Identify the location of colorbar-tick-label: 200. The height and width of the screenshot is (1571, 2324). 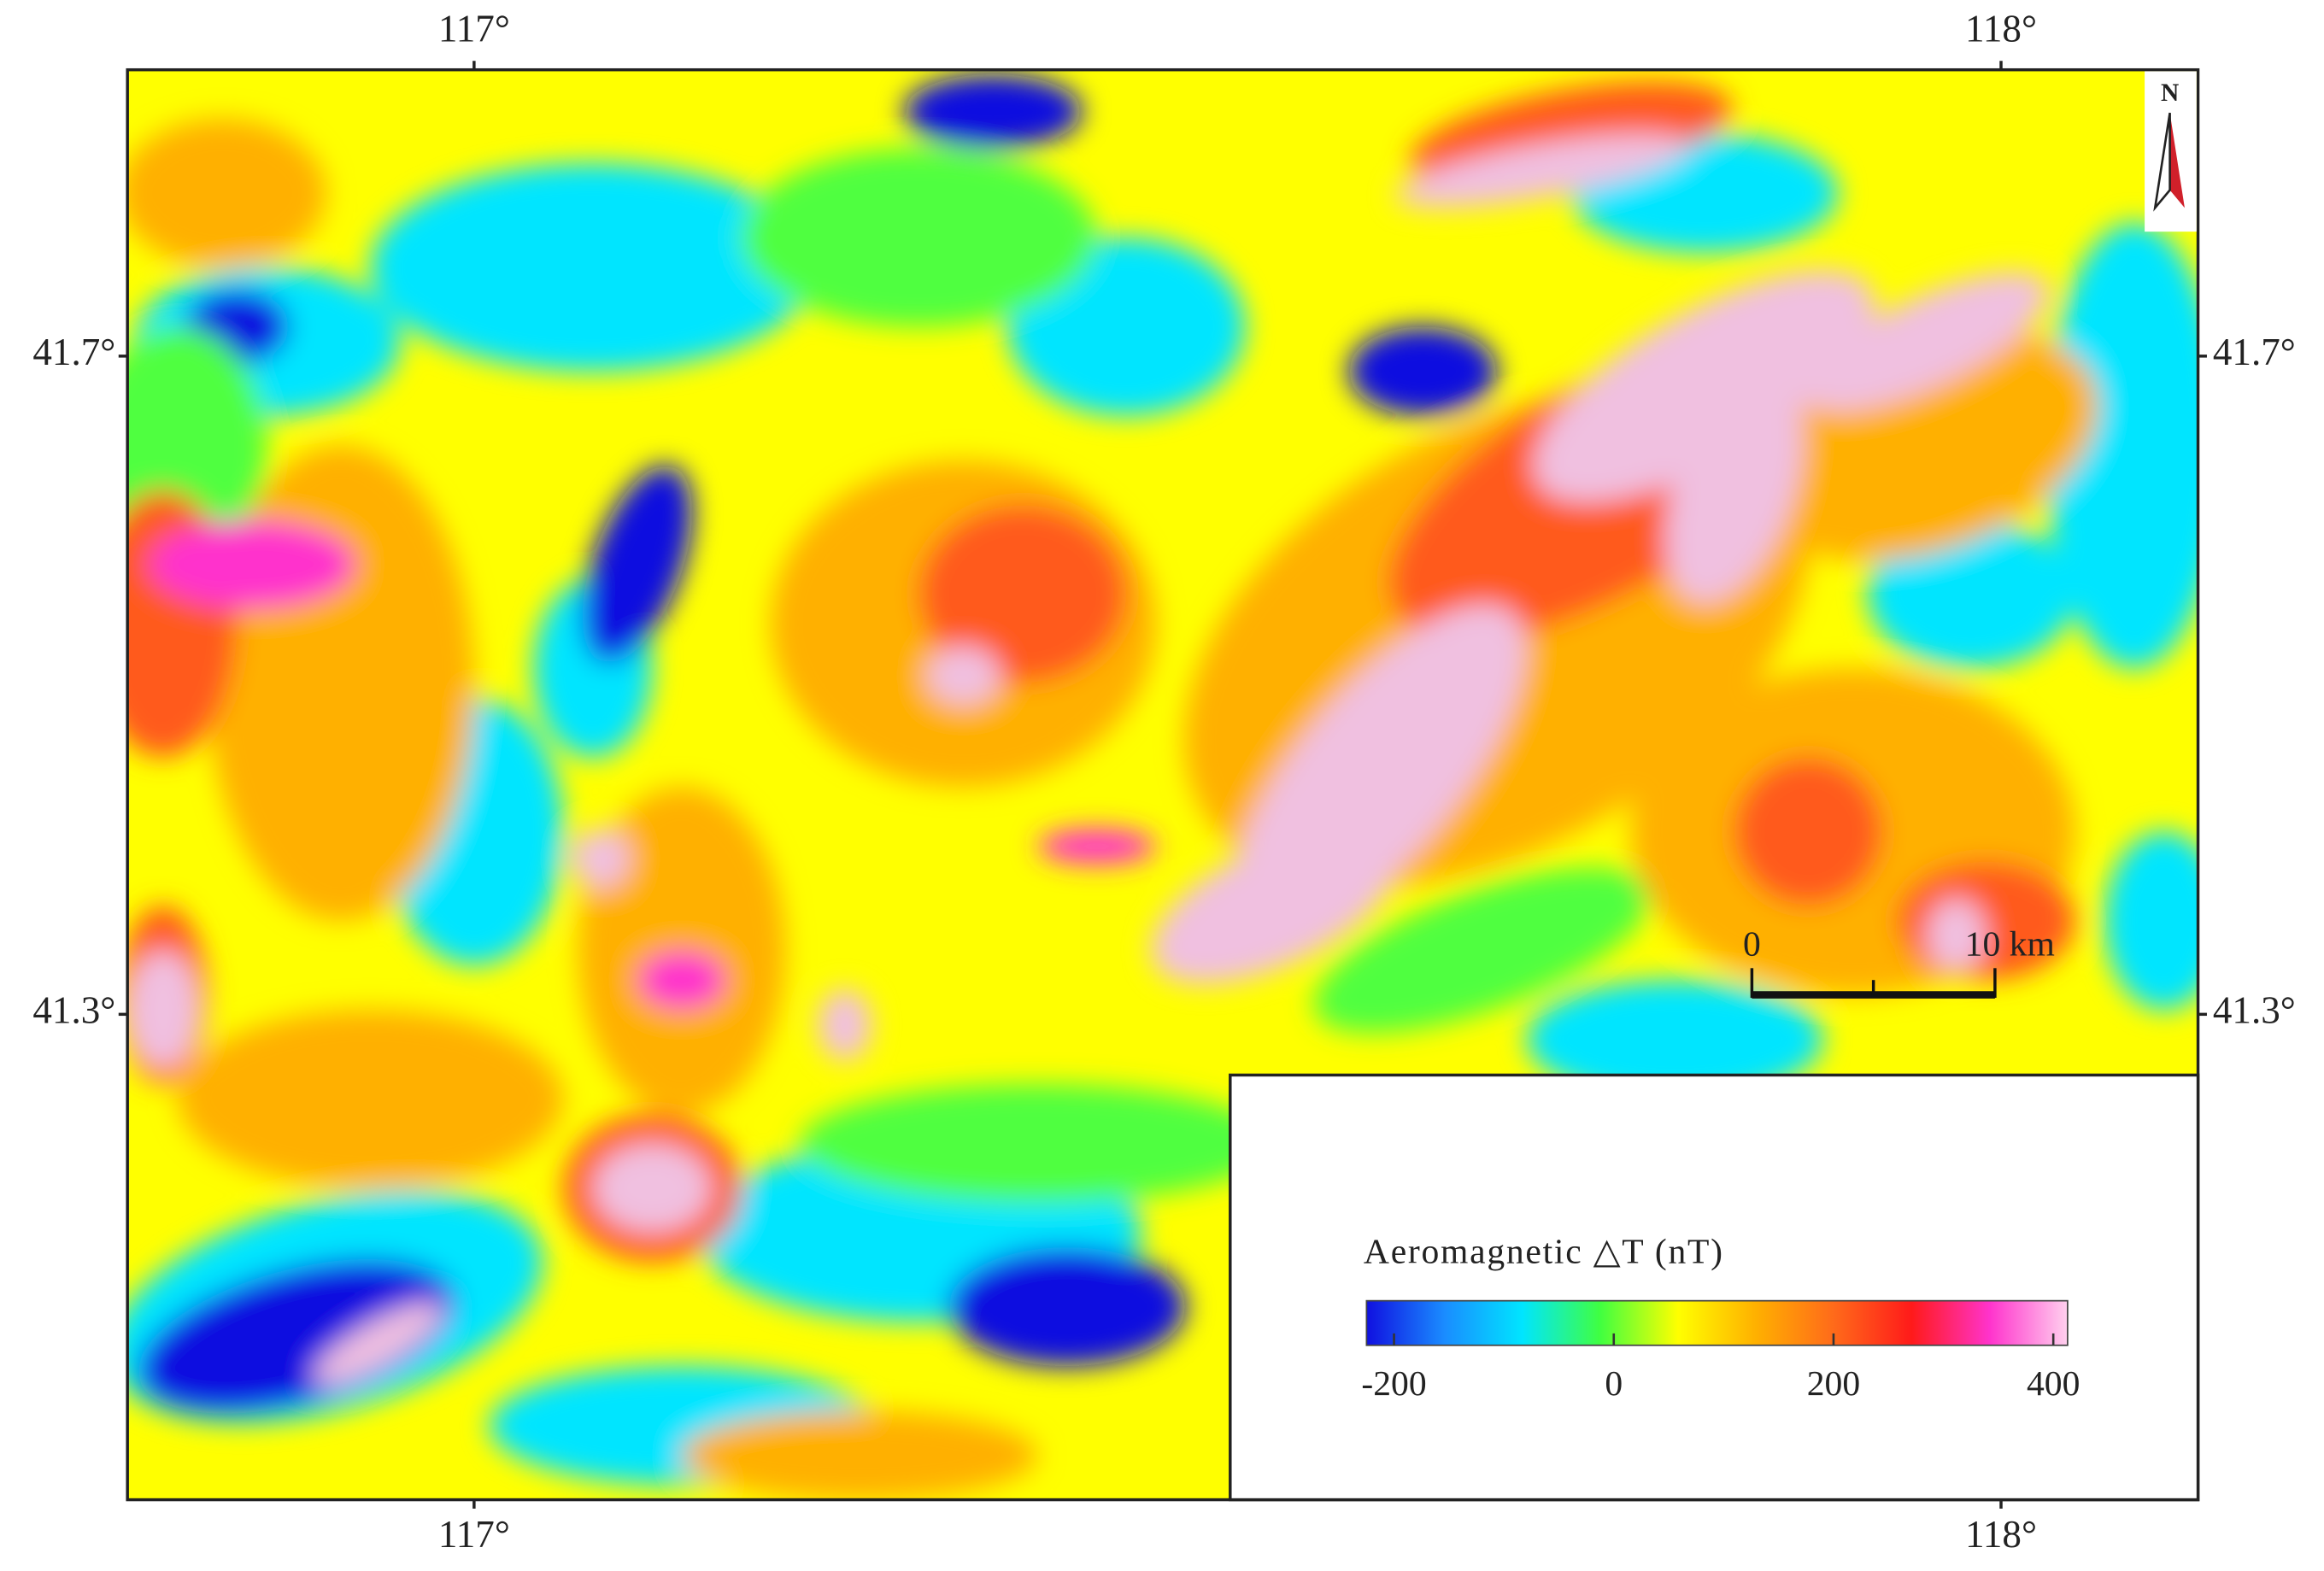
(1833, 1384).